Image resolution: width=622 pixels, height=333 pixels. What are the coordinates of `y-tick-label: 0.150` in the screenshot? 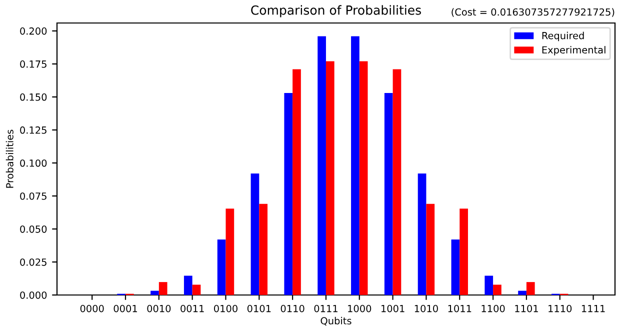 It's located at (33, 97).